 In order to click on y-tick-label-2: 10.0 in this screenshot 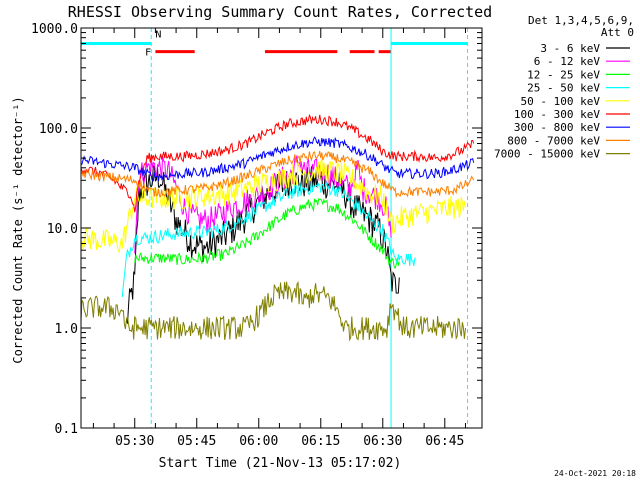, I will do `click(62, 229)`.